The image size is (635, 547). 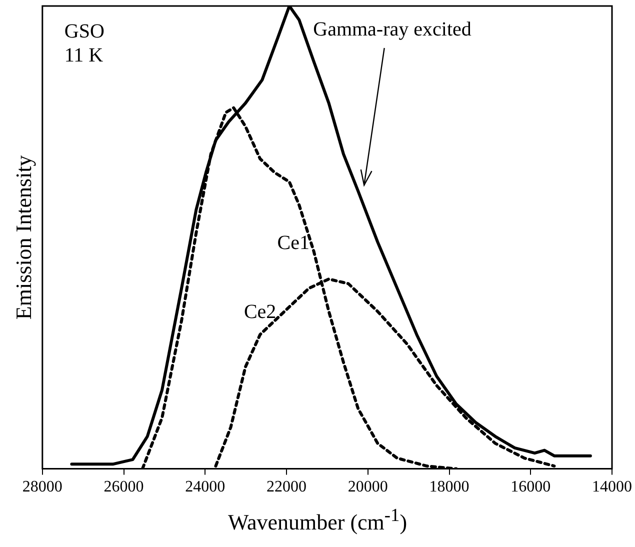 I want to click on y-axis-title: Emission Intensity, so click(x=23, y=237).